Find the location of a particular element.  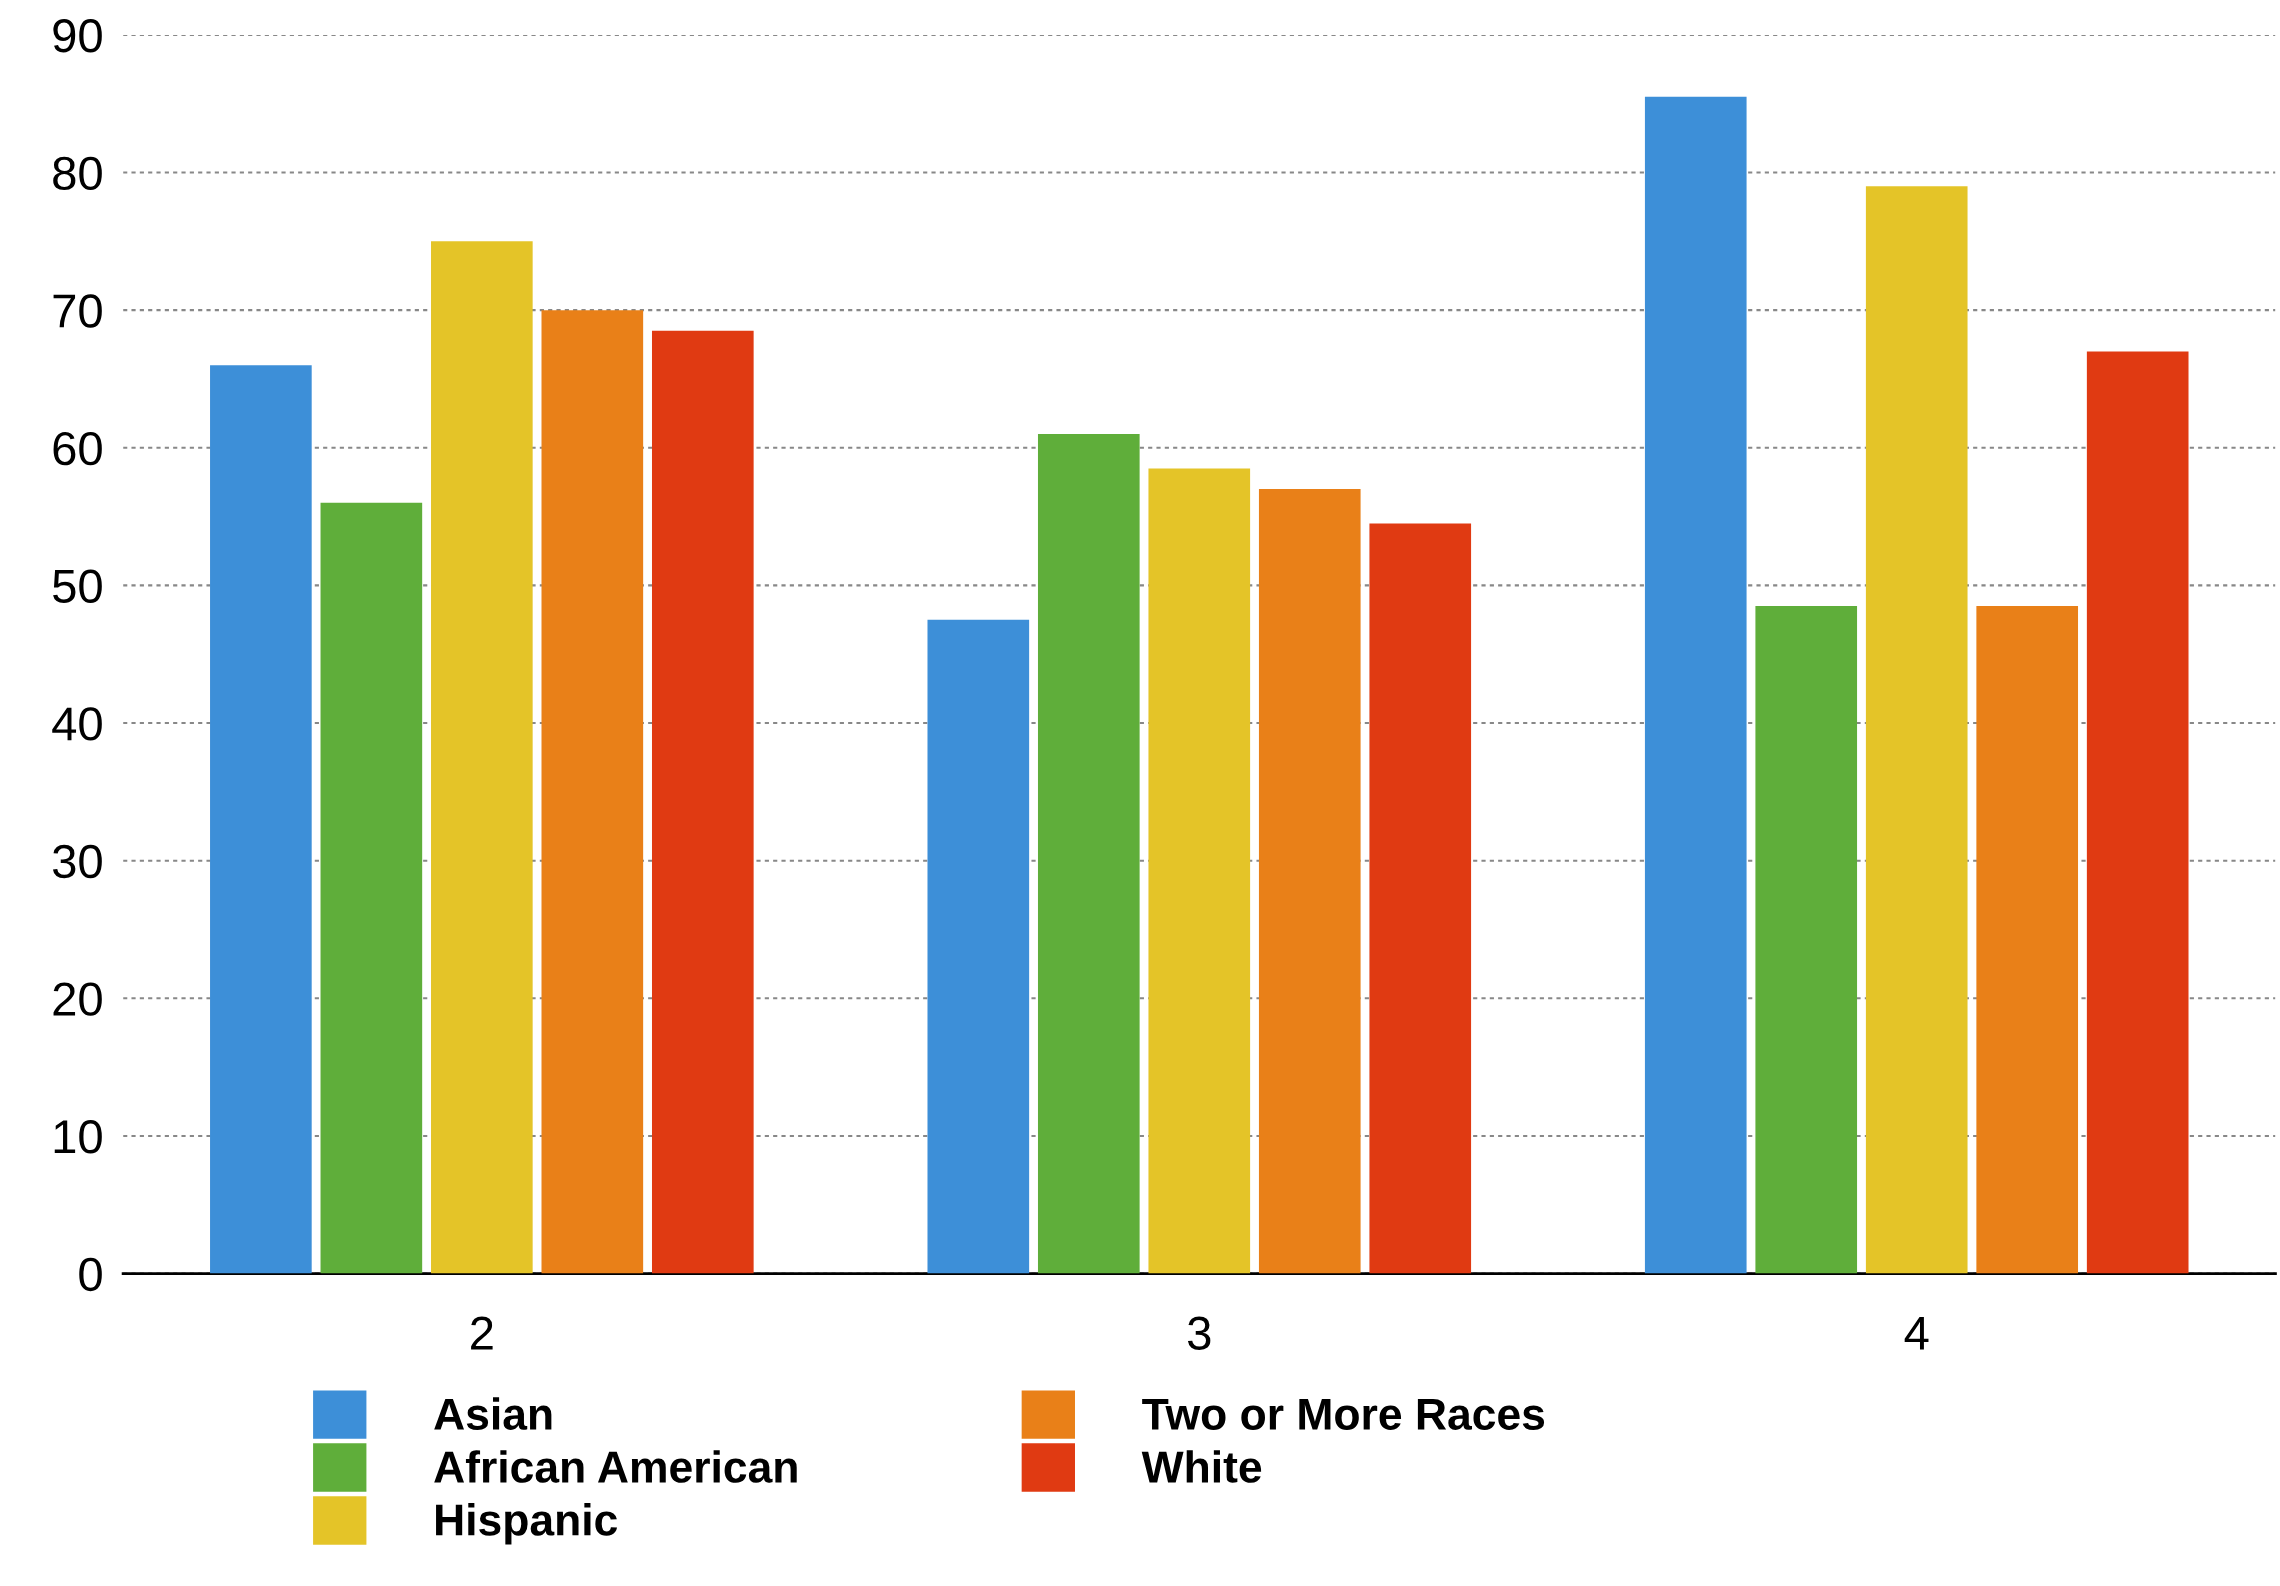

y-tick-label: 0 is located at coordinates (90, 1274).